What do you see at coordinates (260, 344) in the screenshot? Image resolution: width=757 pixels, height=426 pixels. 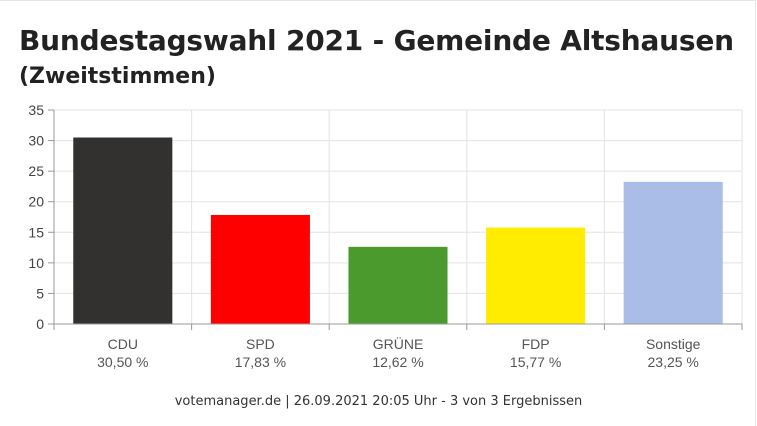 I see `x-tick-label: SPD` at bounding box center [260, 344].